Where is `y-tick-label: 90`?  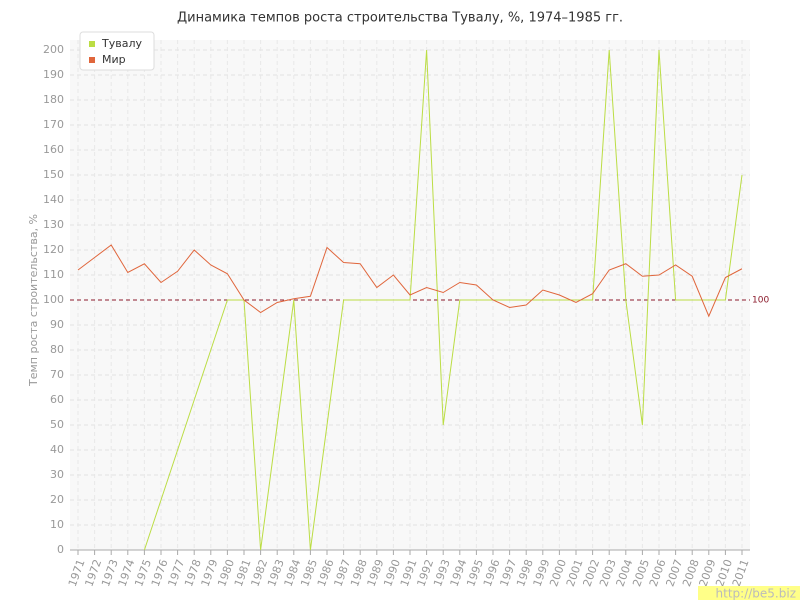 y-tick-label: 90 is located at coordinates (57, 324).